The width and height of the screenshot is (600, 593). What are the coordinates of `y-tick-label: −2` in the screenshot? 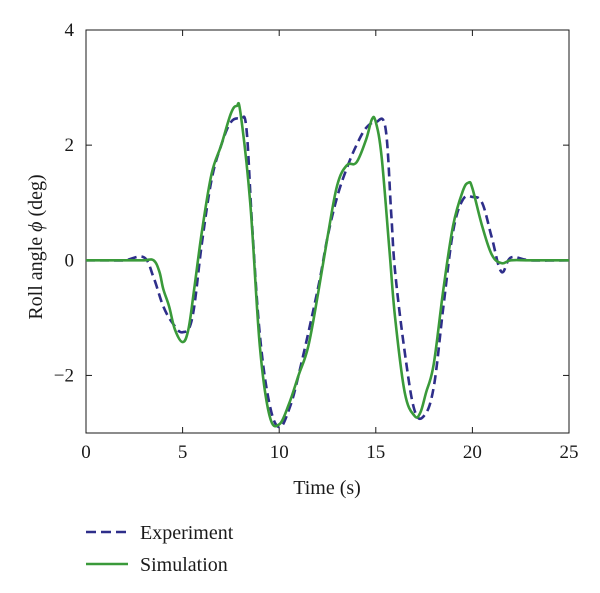 It's located at (64, 375).